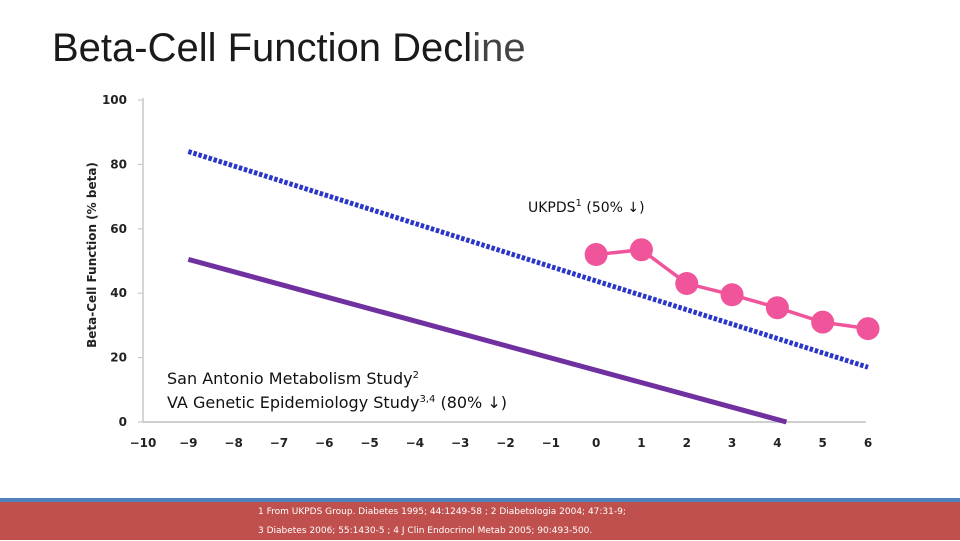 The width and height of the screenshot is (960, 541). I want to click on y-tick-label: 60, so click(118, 229).